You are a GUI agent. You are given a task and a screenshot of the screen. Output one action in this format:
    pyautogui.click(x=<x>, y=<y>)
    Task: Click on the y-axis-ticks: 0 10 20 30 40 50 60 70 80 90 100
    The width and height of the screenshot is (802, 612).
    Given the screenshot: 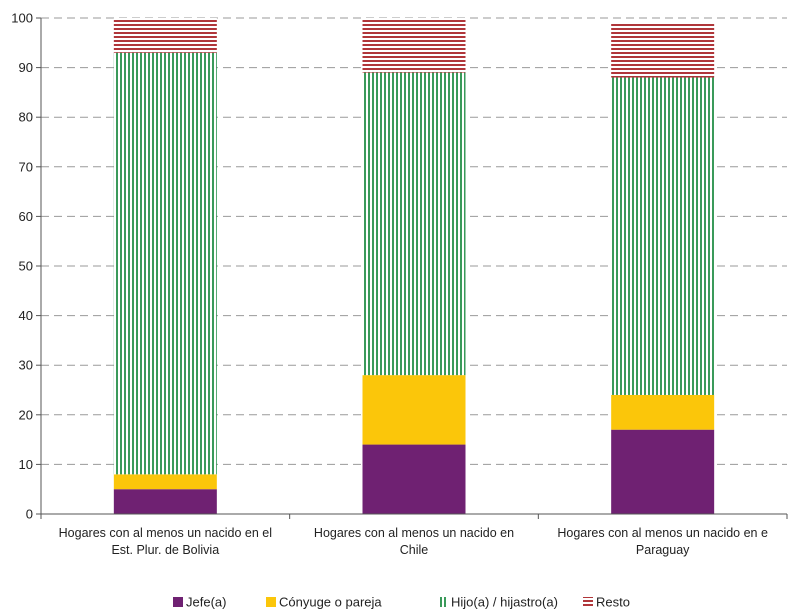 What is the action you would take?
    pyautogui.click(x=26, y=266)
    